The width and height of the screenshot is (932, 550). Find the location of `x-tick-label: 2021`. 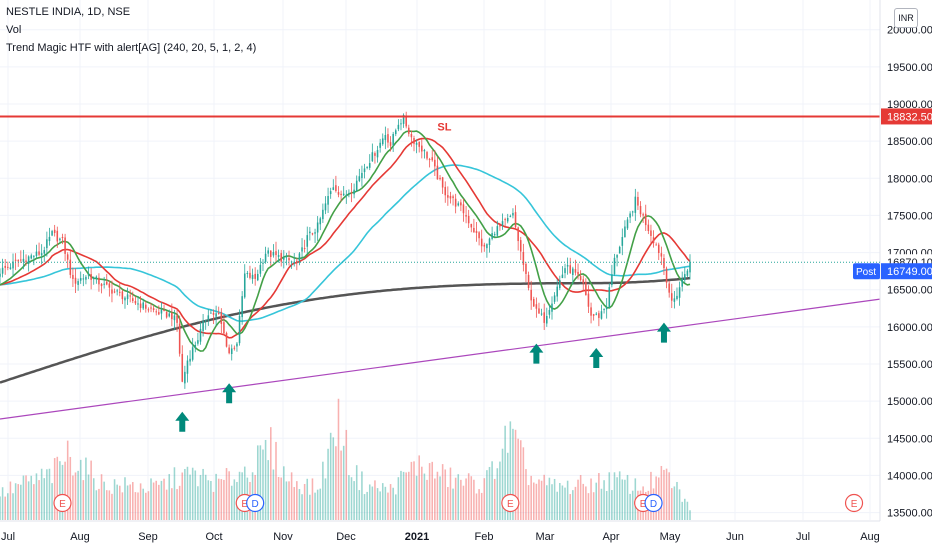

x-tick-label: 2021 is located at coordinates (417, 537).